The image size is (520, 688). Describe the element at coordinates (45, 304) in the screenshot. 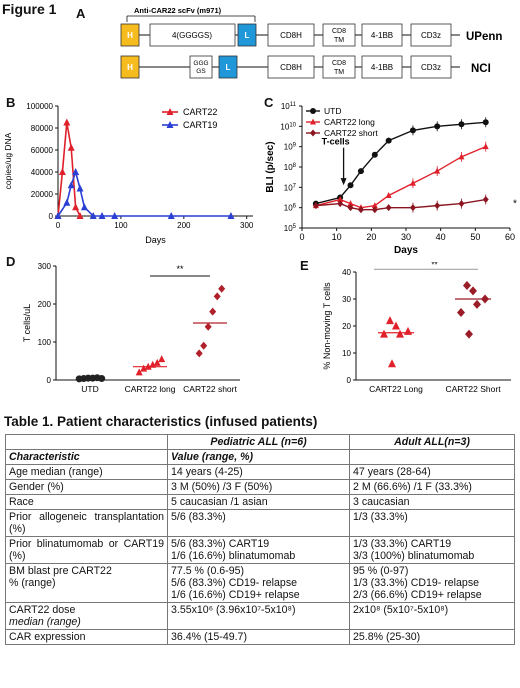

I see `y-tick-label: 200` at that location.